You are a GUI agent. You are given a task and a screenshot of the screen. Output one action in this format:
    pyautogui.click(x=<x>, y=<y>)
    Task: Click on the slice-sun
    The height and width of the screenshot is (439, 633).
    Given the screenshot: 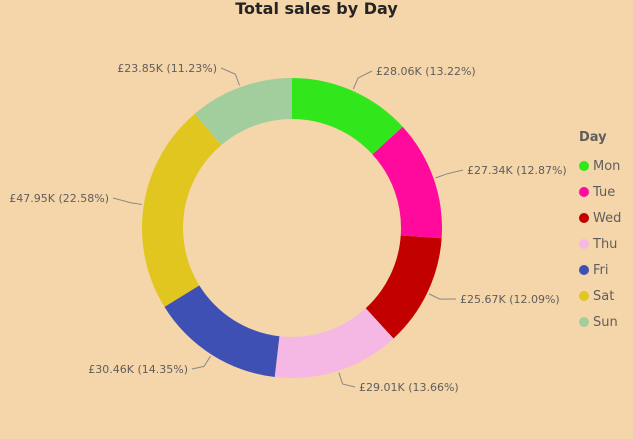 What is the action you would take?
    pyautogui.click(x=243, y=112)
    